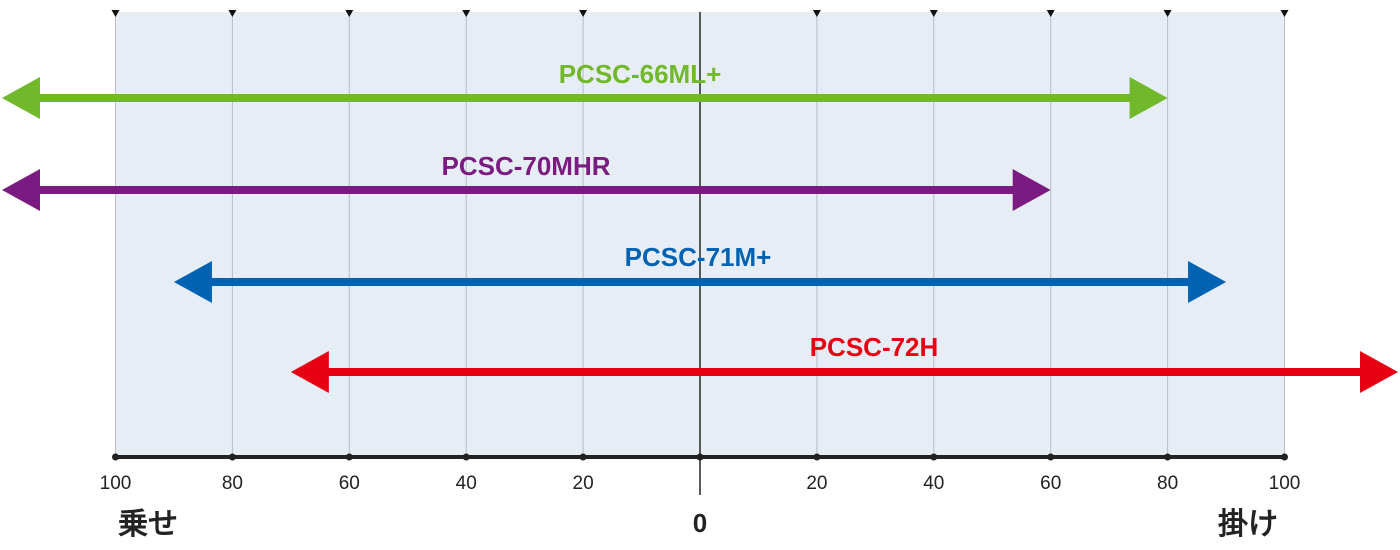 The image size is (1400, 550). Describe the element at coordinates (700, 473) in the screenshot. I see `x-tick-labels: 100 80 60 40 20 20 40 60 80 100` at that location.